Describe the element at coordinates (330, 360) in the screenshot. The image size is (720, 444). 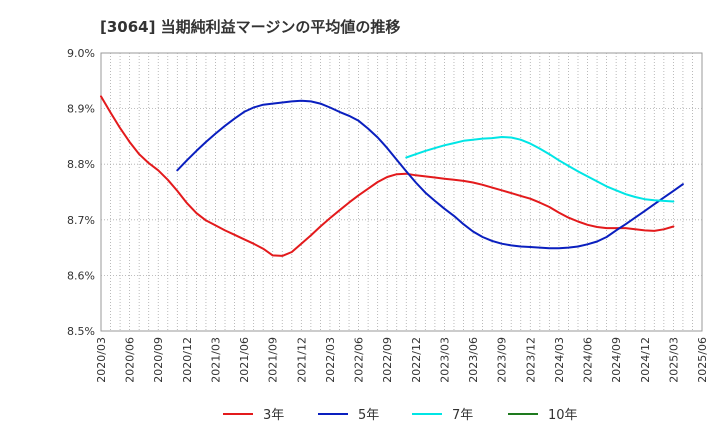
I see `x-tick-label: 2022/03` at that location.